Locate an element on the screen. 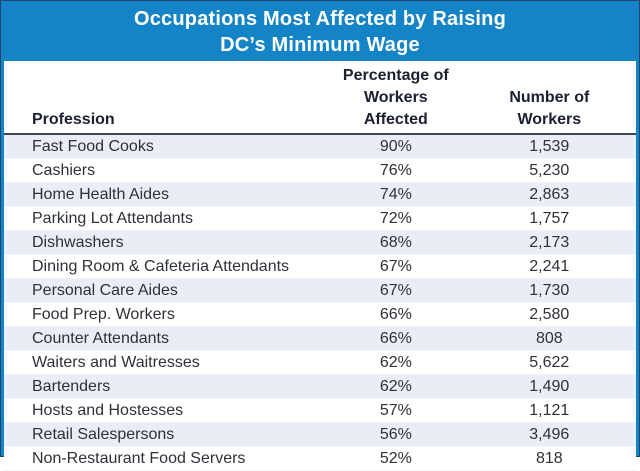  table-row: Hosts and Hostesses 57% 1,121 is located at coordinates (320, 410).